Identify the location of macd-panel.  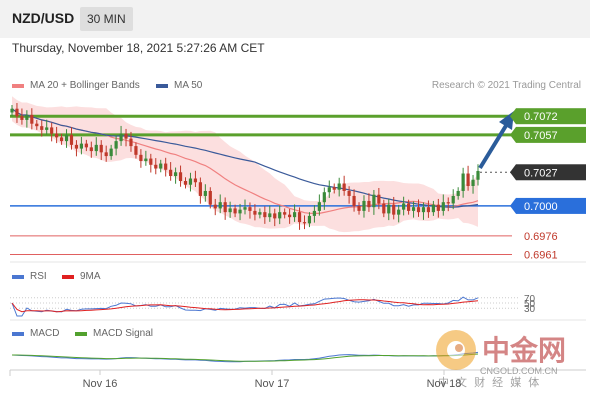
(245, 357).